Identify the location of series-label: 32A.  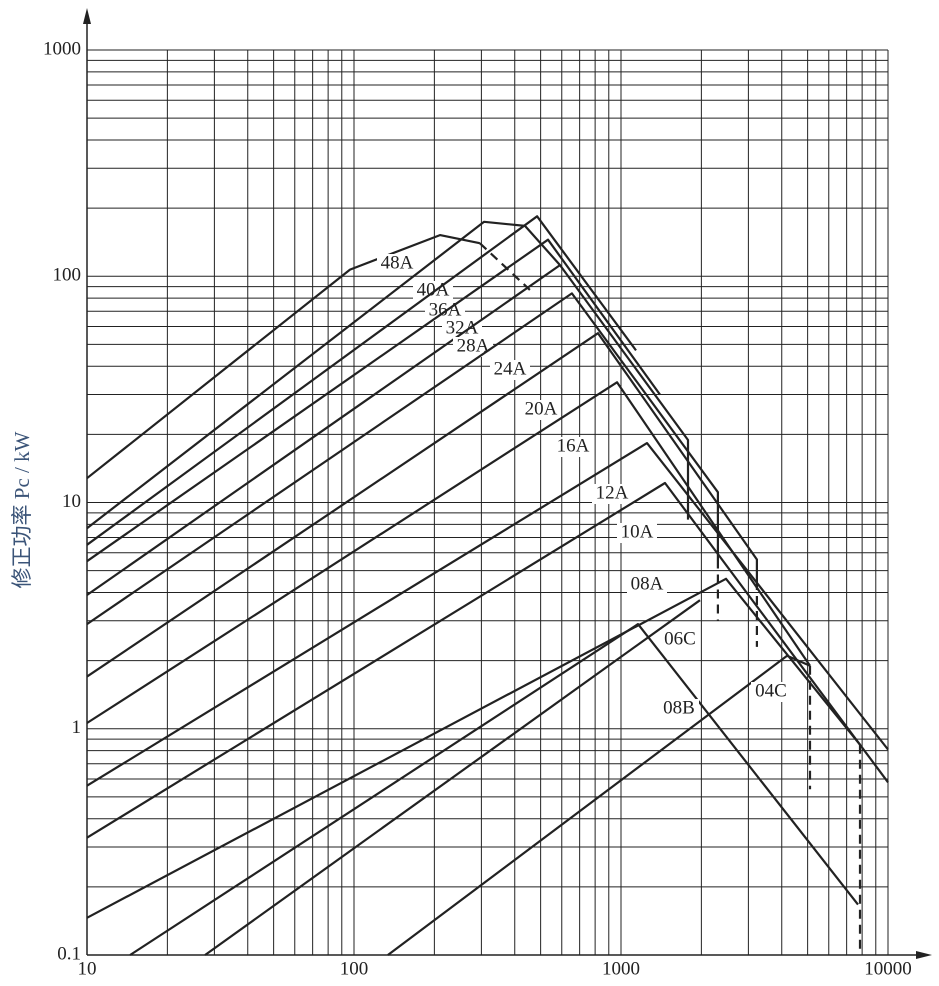
(462, 327).